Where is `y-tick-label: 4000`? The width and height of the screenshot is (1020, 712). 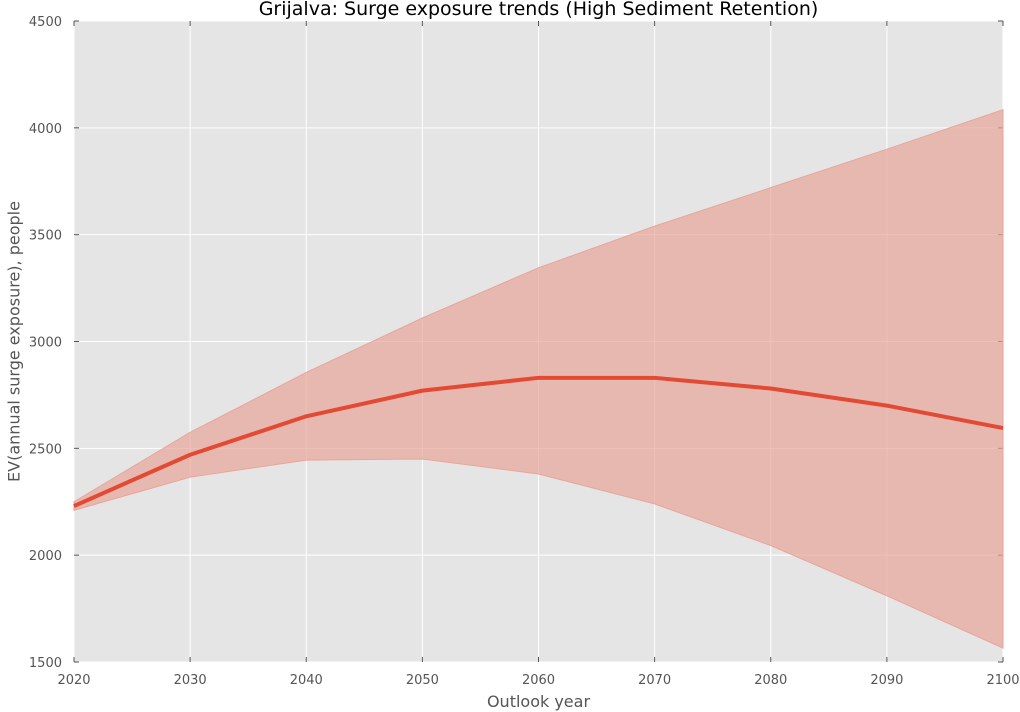
y-tick-label: 4000 is located at coordinates (45, 129).